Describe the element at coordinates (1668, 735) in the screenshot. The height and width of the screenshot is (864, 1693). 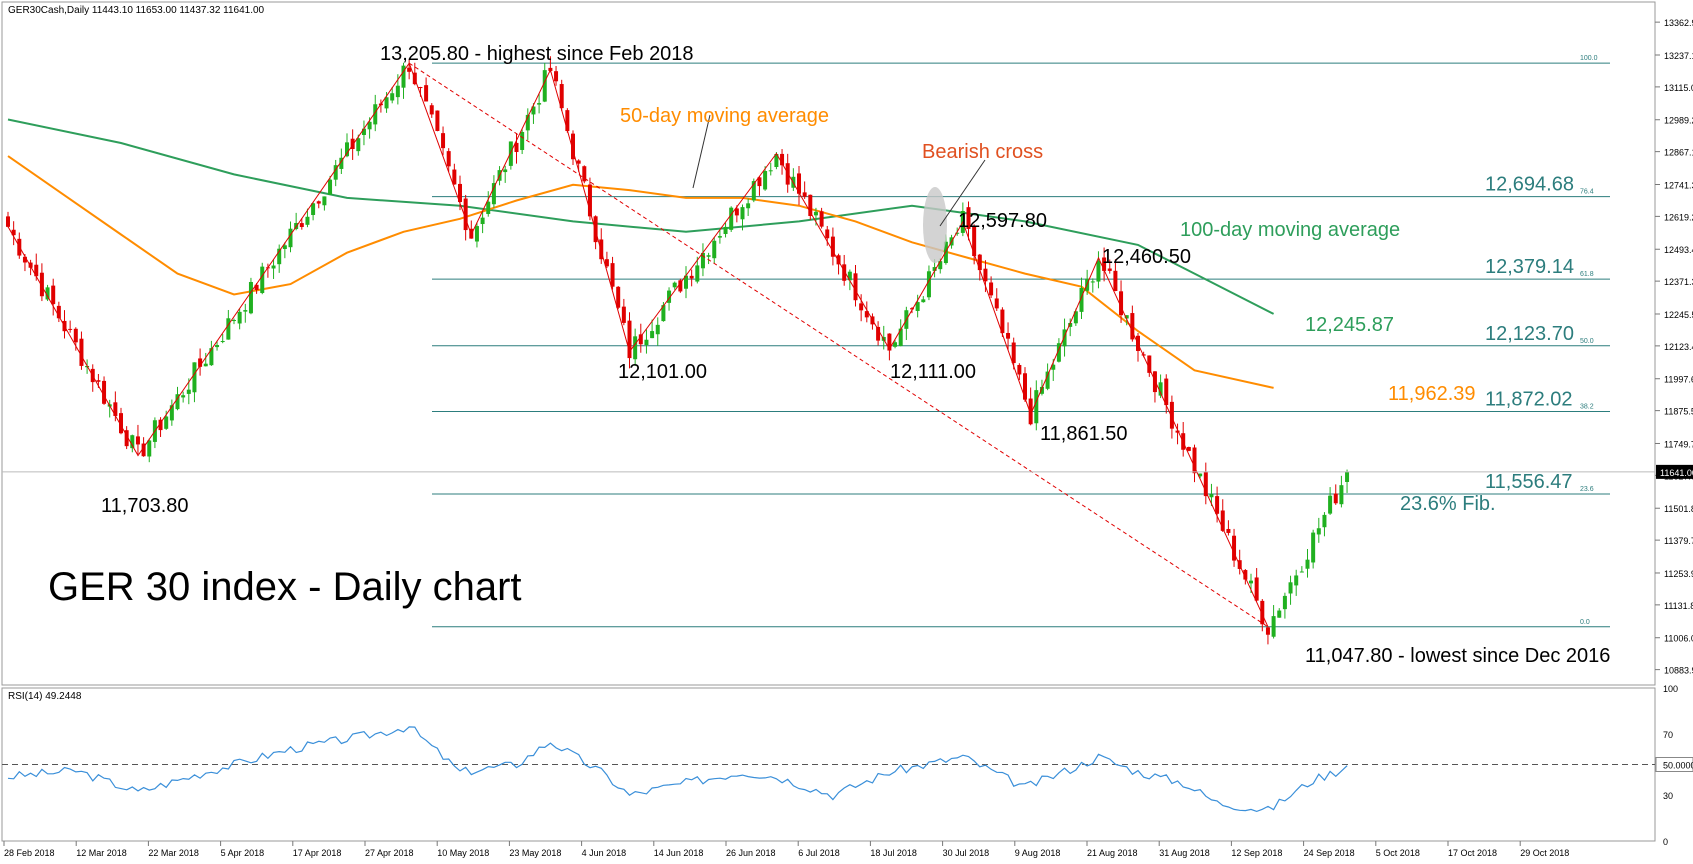
I see `rsi-tick-label: 70` at that location.